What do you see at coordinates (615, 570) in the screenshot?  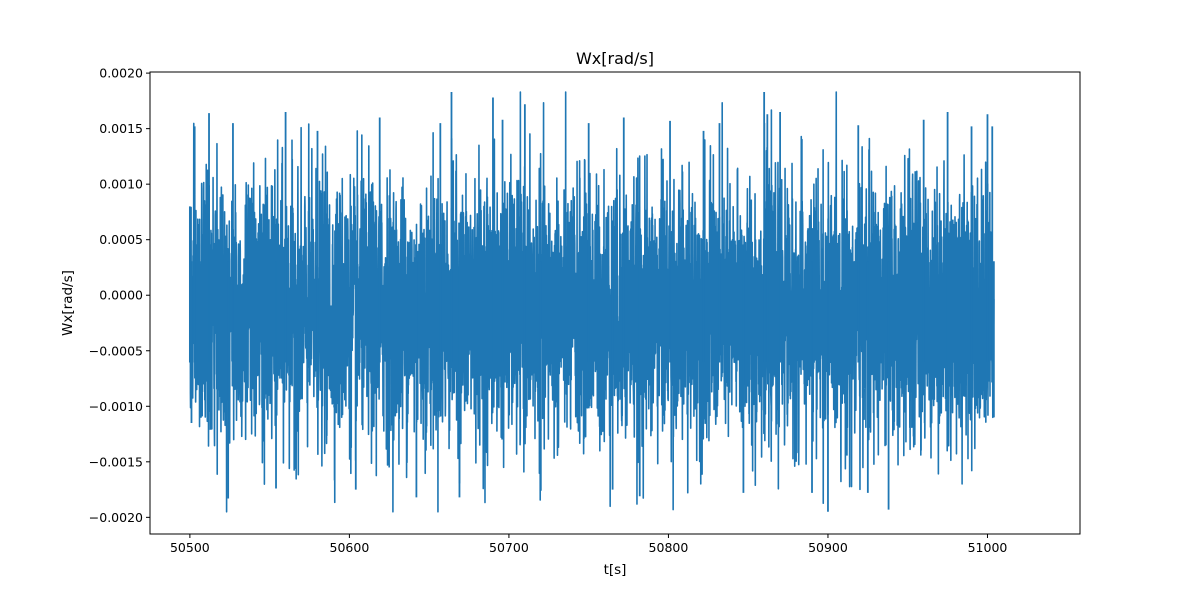 I see `x-axis-label: t[s]` at bounding box center [615, 570].